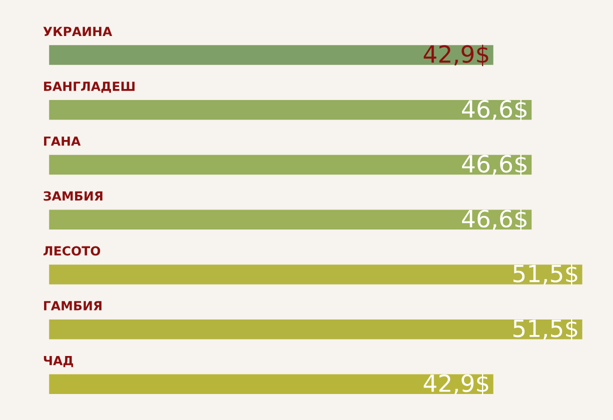 This screenshot has width=613, height=420. I want to click on y-tick-label: ГАНА, so click(62, 141).